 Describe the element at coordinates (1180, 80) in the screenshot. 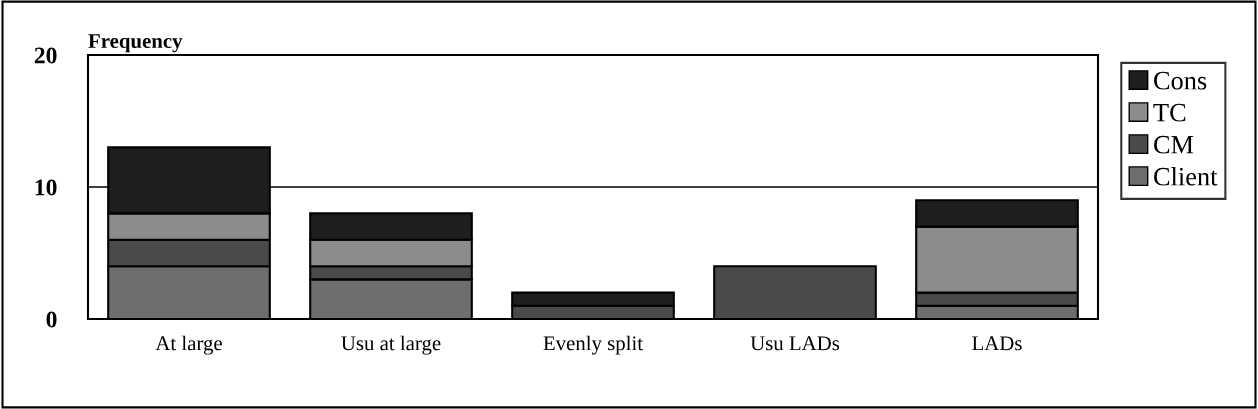

I see `legend-label: Cons` at that location.